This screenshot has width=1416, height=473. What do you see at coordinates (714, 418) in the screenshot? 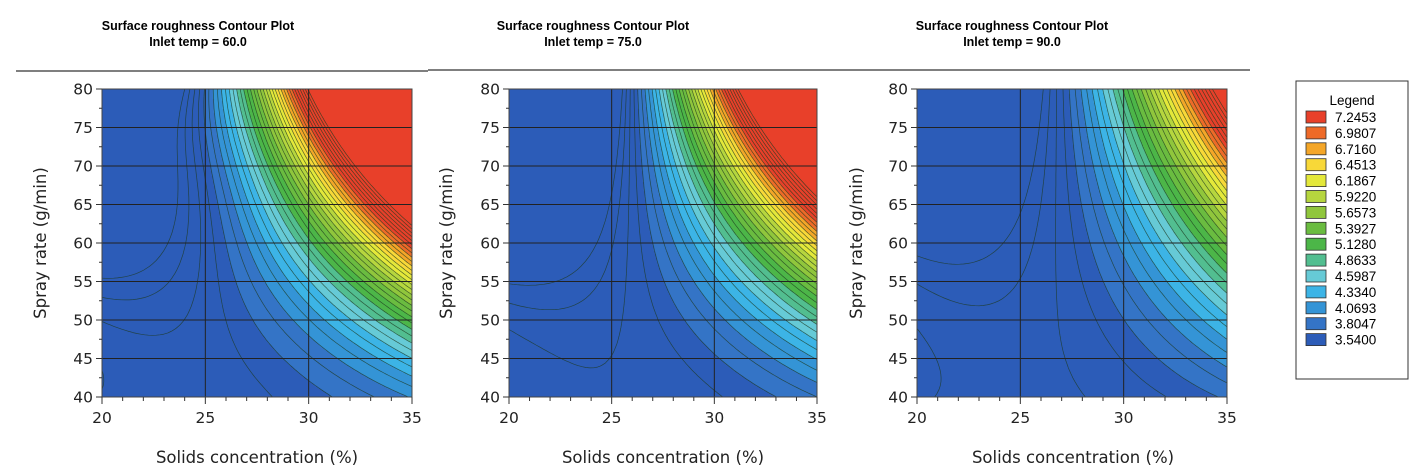
I see `x-tick-label: 30` at bounding box center [714, 418].